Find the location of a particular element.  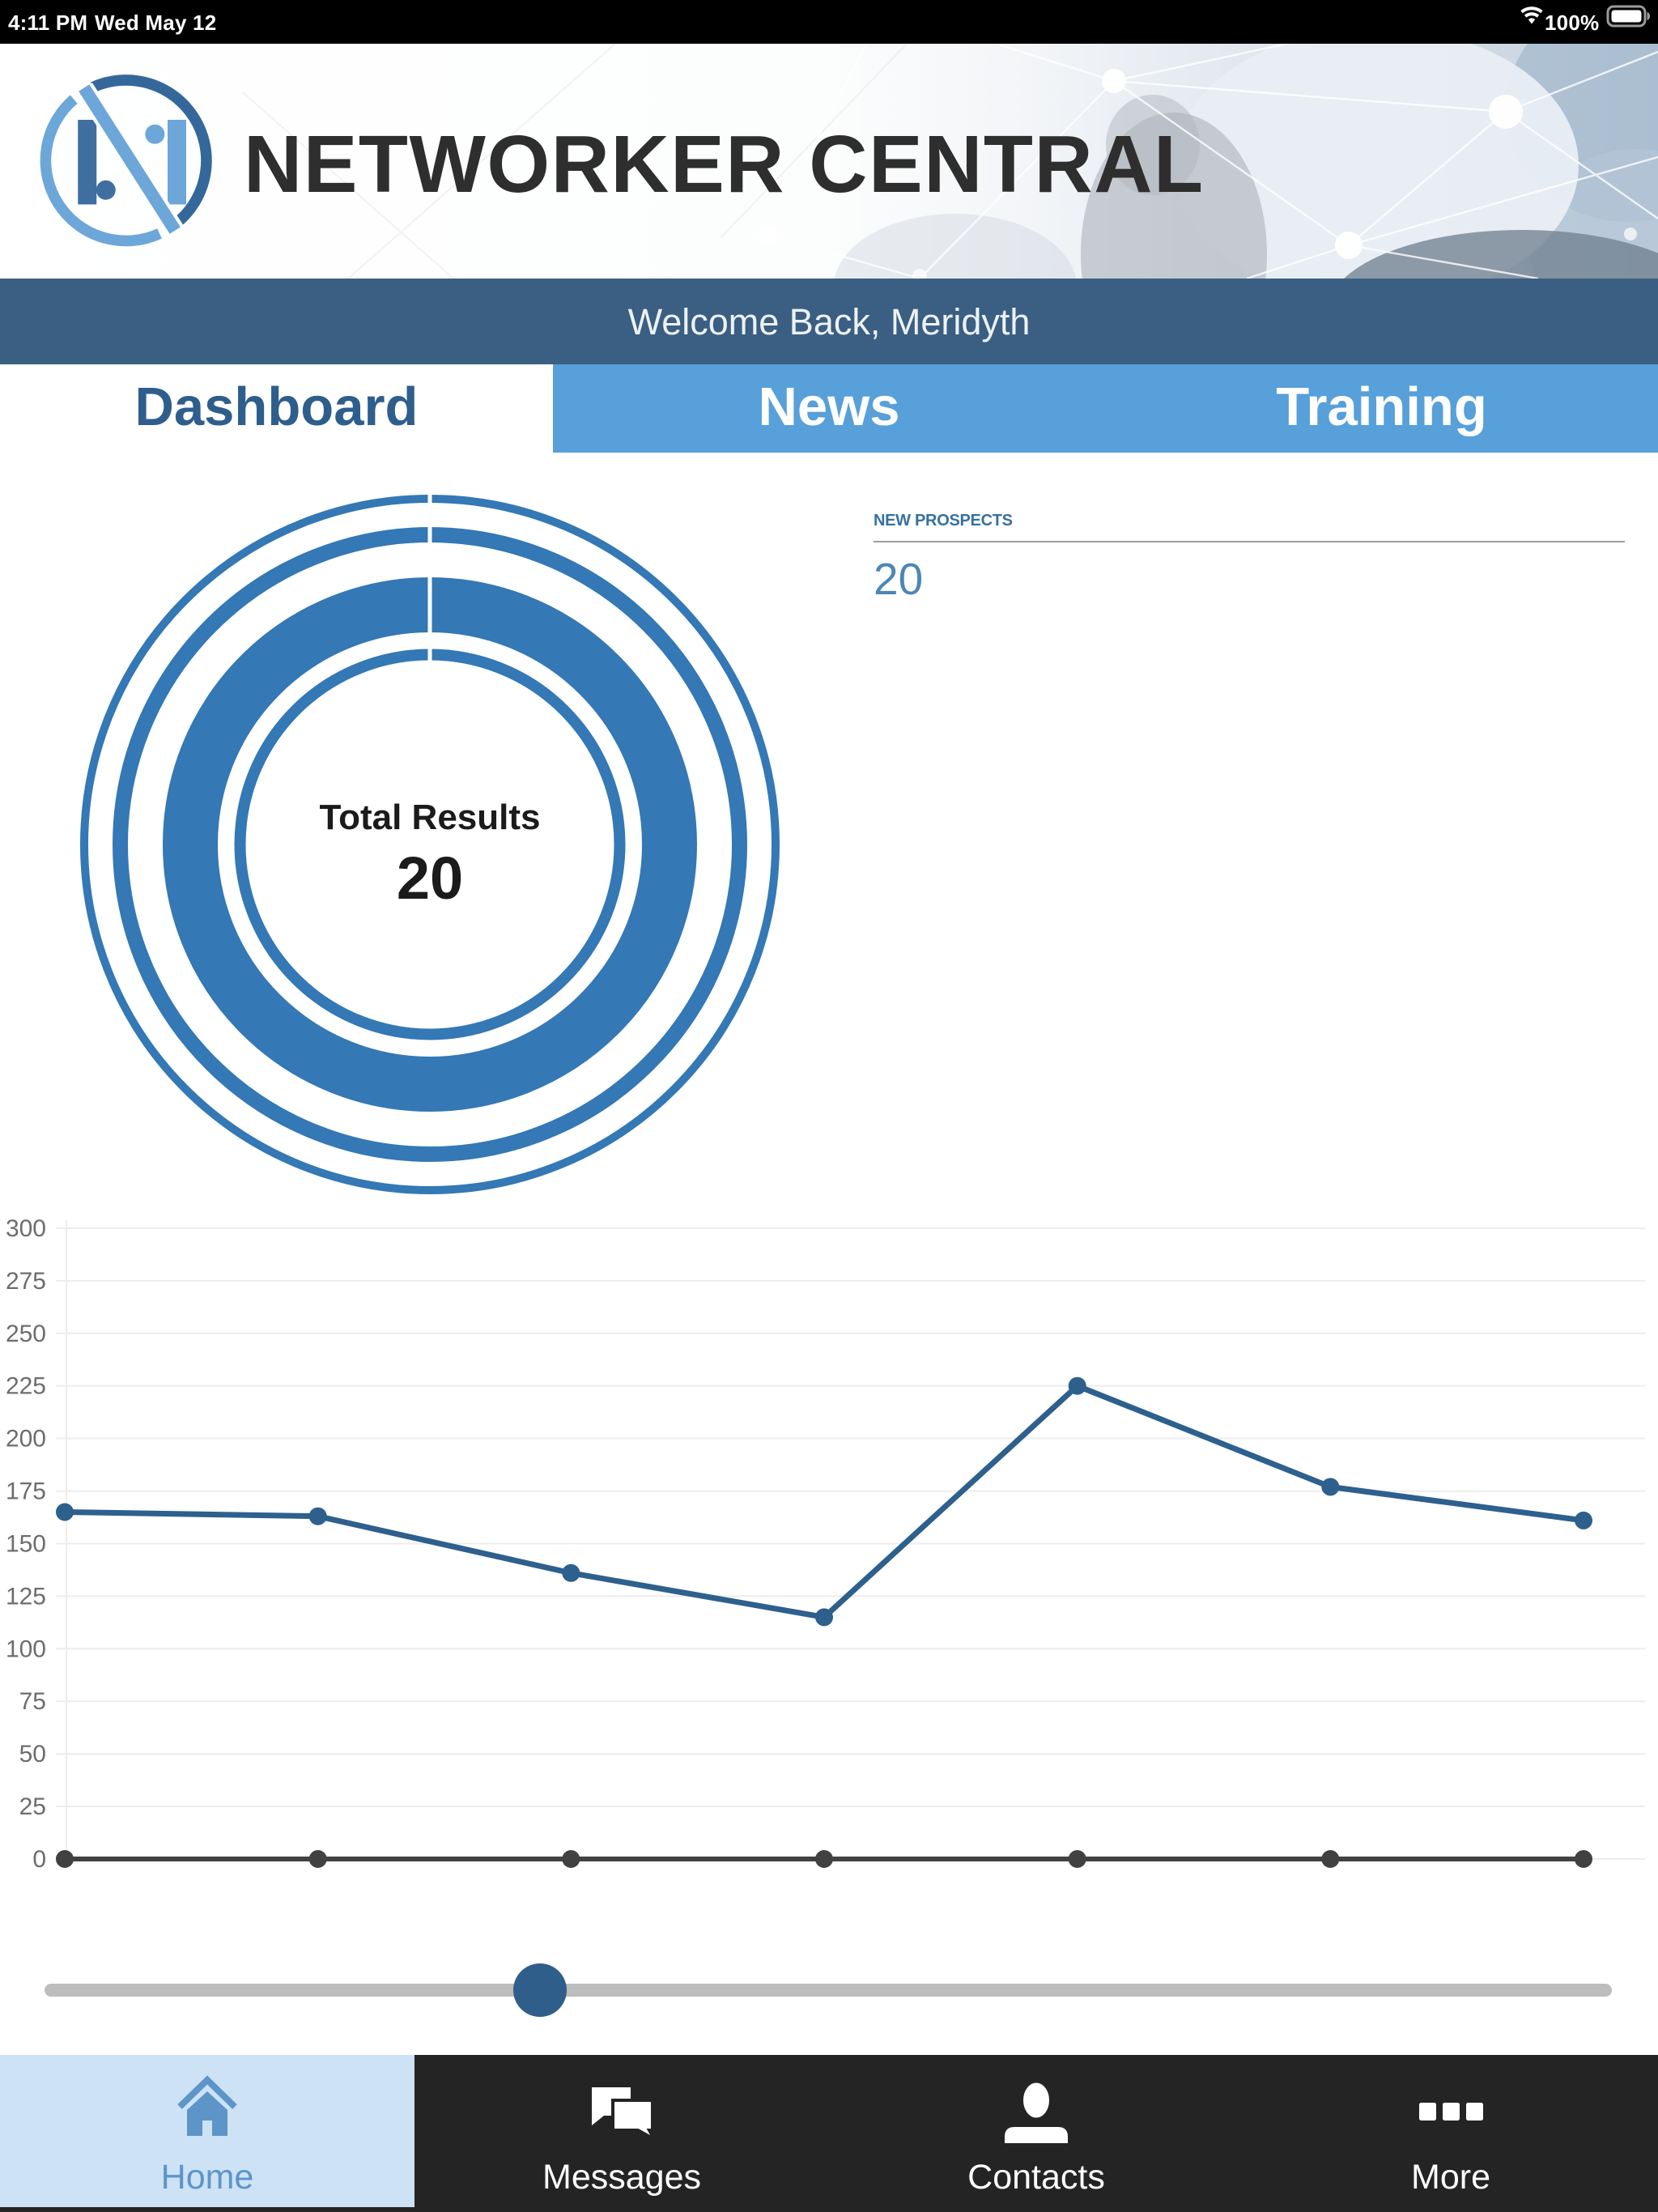

svg-text: 150 is located at coordinates (26, 1545).